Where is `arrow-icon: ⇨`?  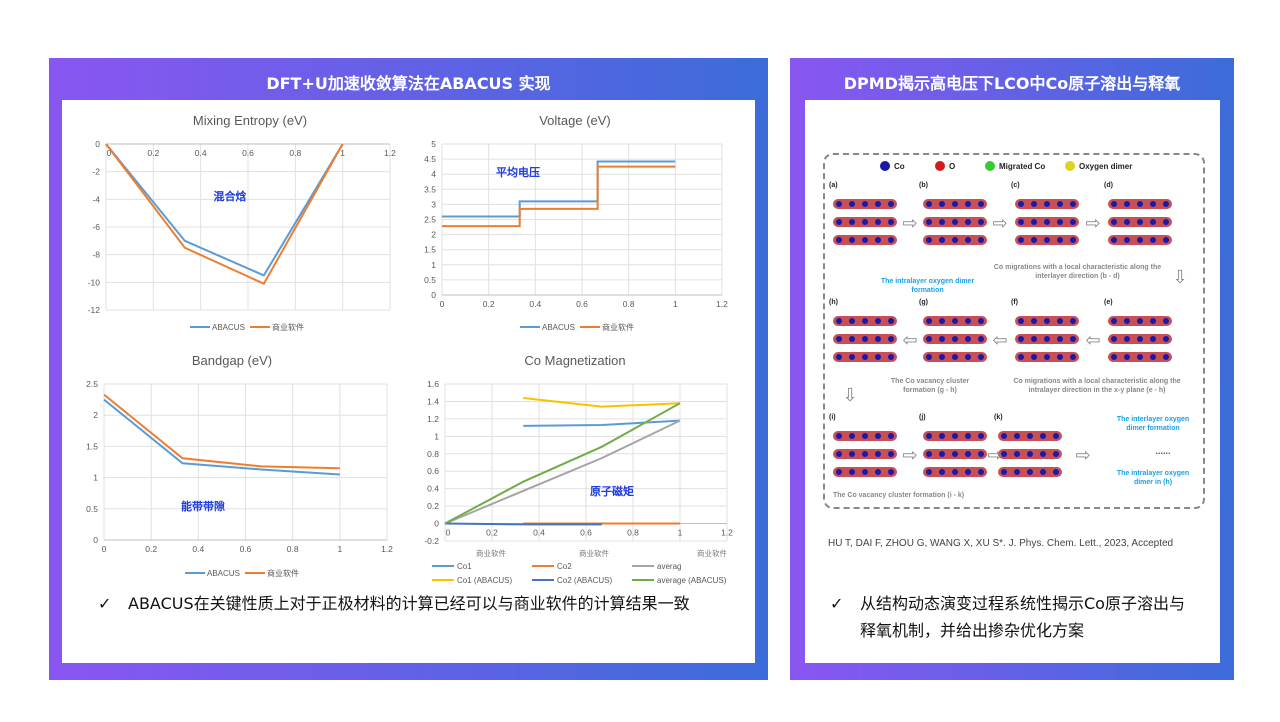
arrow-icon: ⇨ is located at coordinates (1082, 455).